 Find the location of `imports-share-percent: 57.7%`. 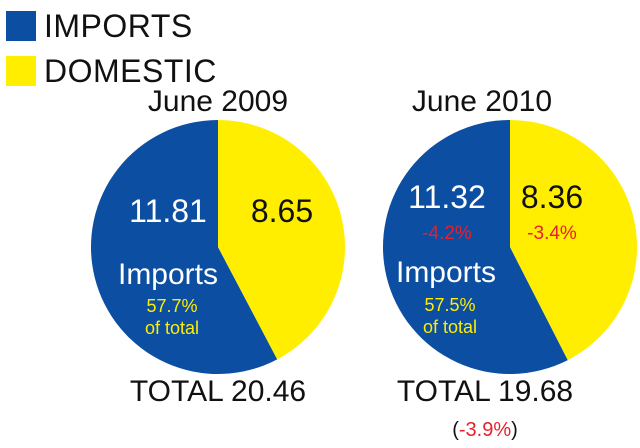

imports-share-percent: 57.7% is located at coordinates (171, 306).